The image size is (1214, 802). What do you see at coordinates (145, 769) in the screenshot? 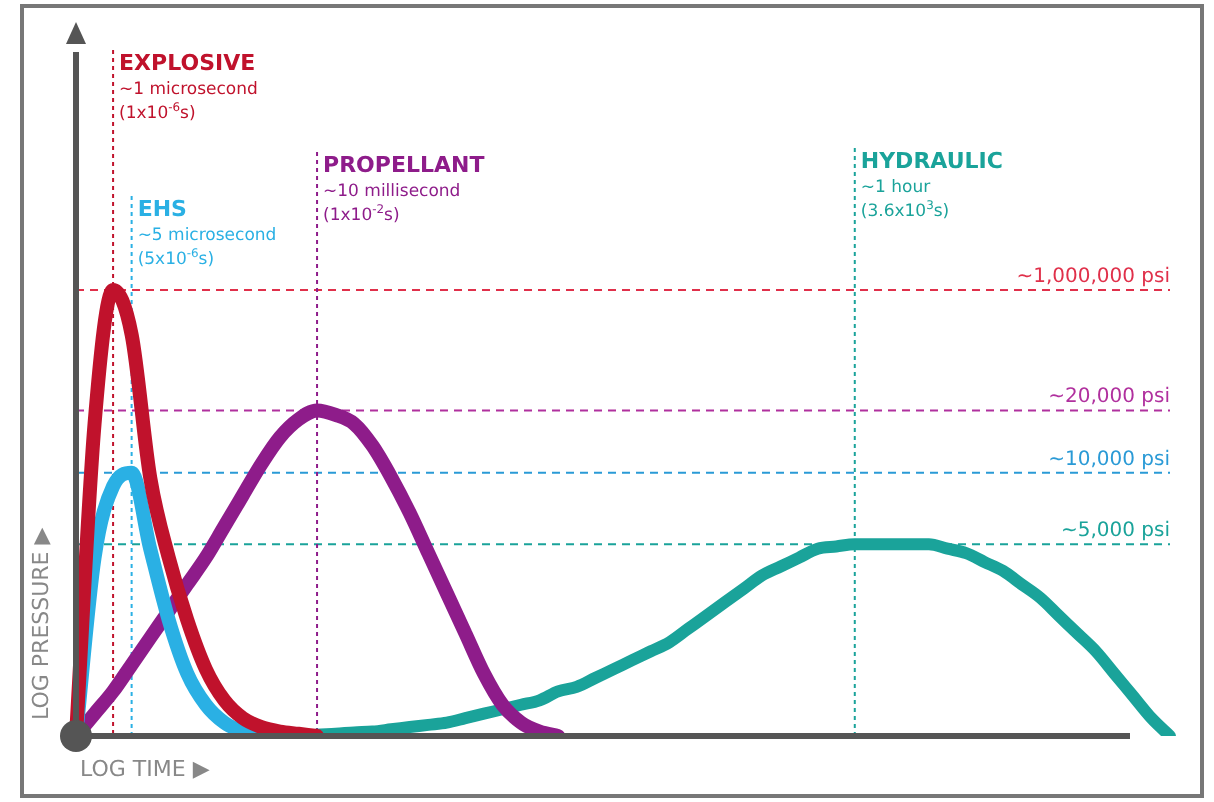
I see `x-axis-title: LOG TIME ▶` at bounding box center [145, 769].